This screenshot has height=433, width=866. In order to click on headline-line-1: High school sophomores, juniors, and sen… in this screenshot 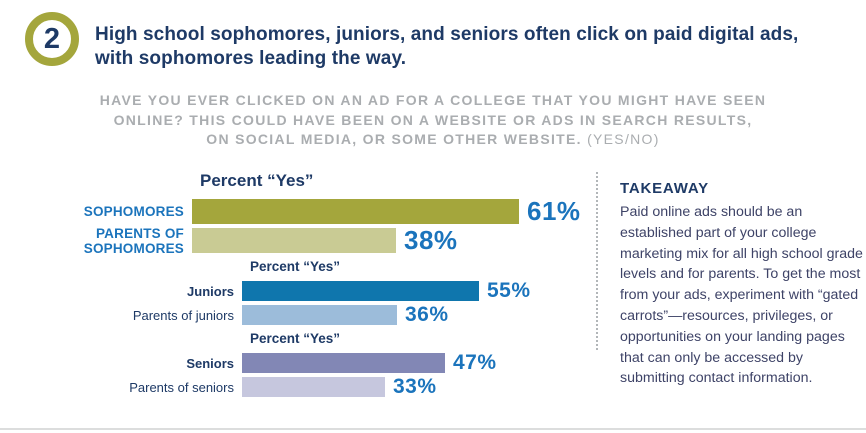, I will do `click(447, 34)`.